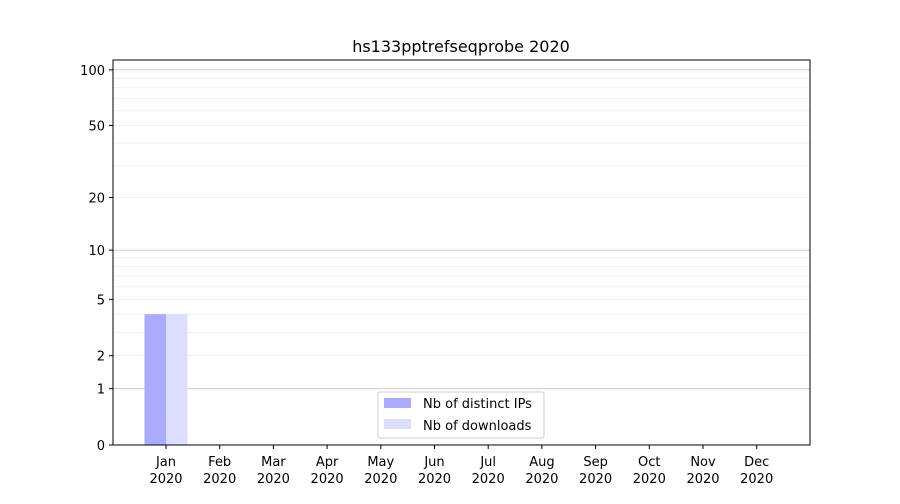 The width and height of the screenshot is (900, 504). I want to click on x-tick-label: Jan, so click(165, 462).